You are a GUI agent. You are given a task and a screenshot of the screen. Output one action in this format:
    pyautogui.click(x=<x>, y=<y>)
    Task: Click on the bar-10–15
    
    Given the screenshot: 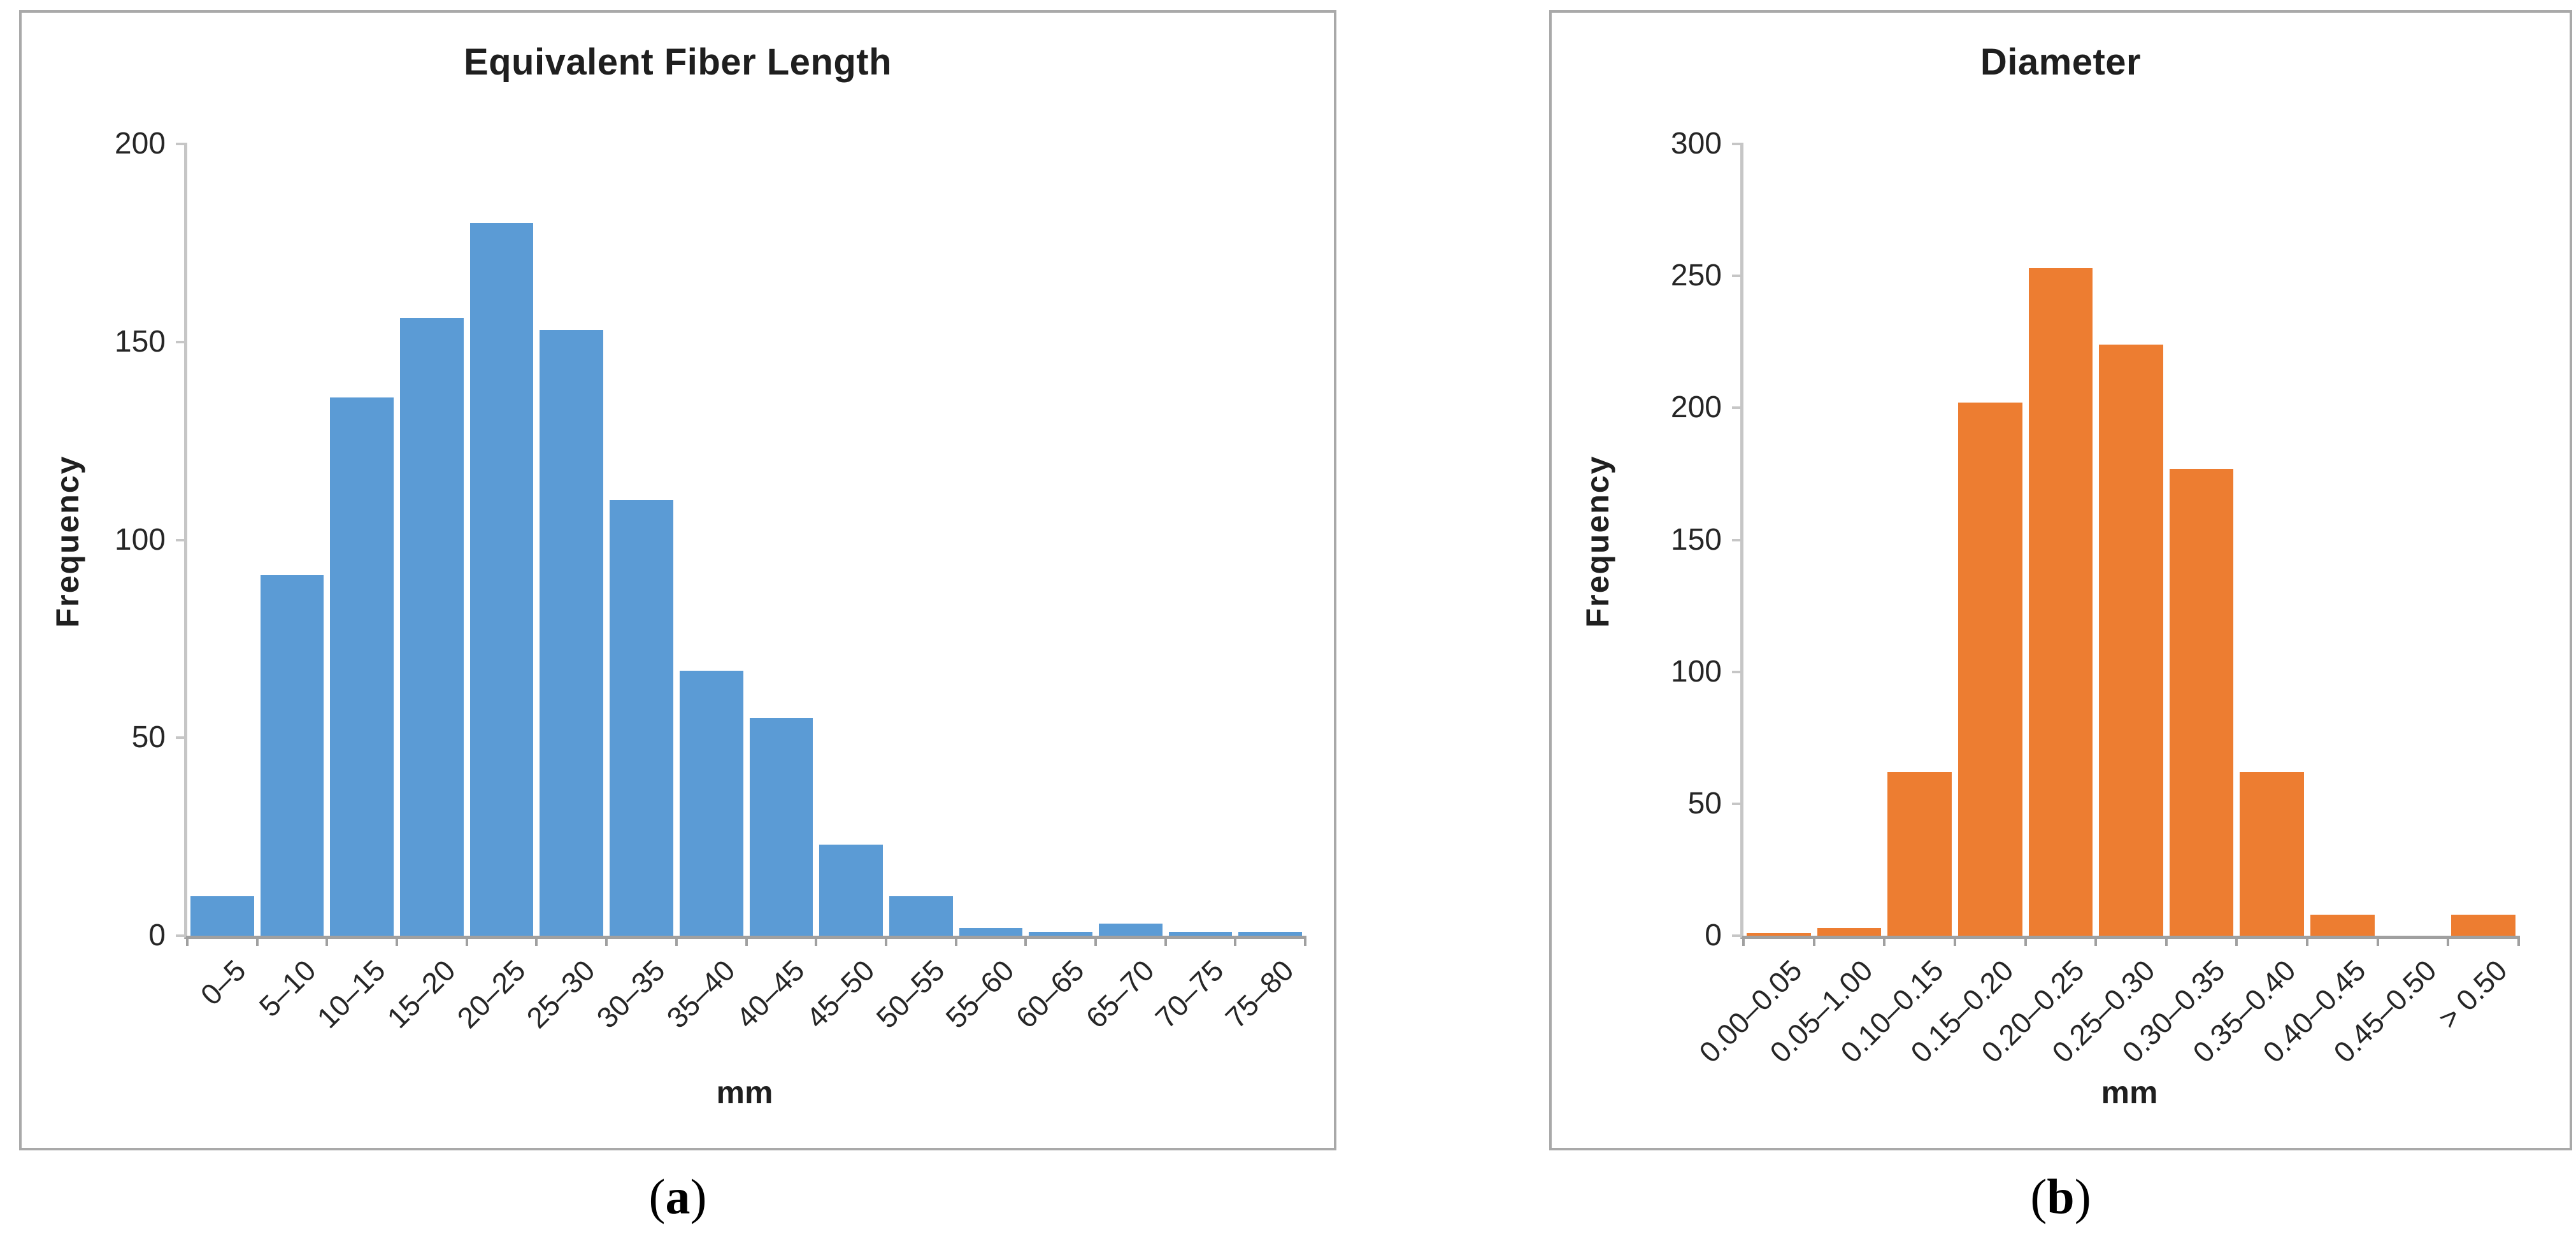 What is the action you would take?
    pyautogui.click(x=362, y=666)
    